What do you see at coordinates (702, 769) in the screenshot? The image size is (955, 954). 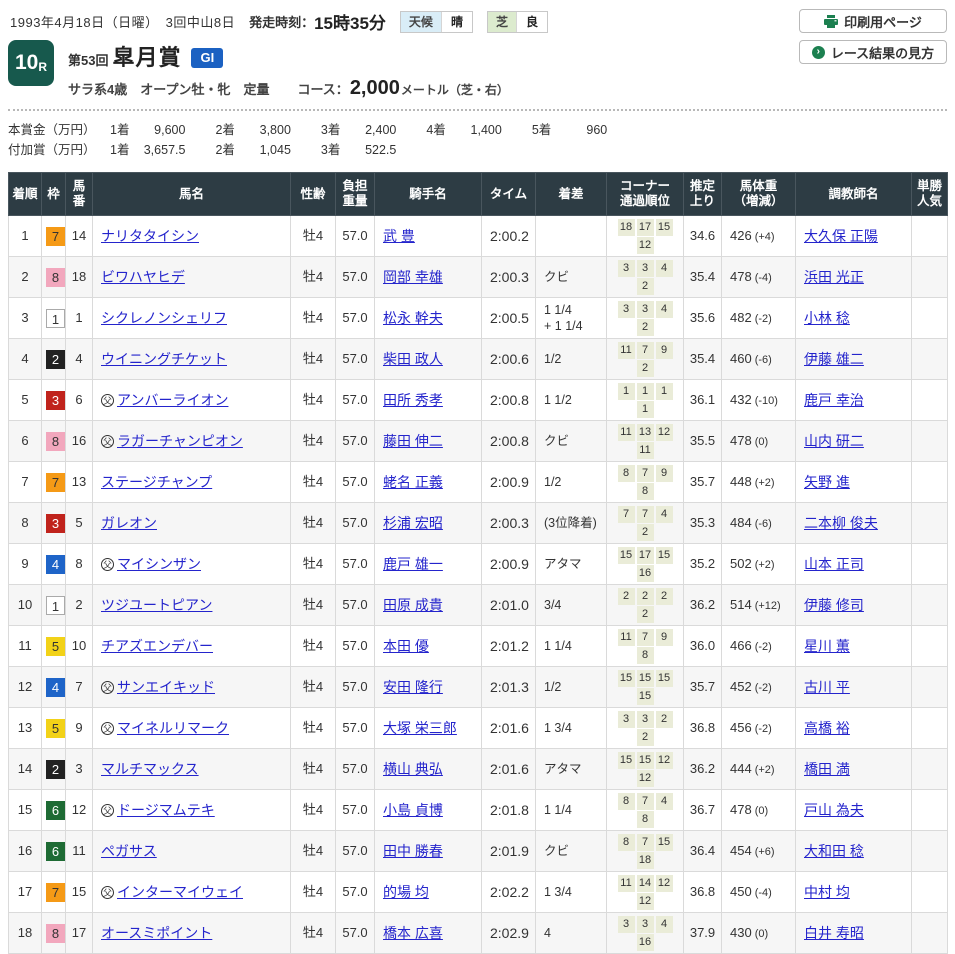 I see `cell-last3f: 36.2` at bounding box center [702, 769].